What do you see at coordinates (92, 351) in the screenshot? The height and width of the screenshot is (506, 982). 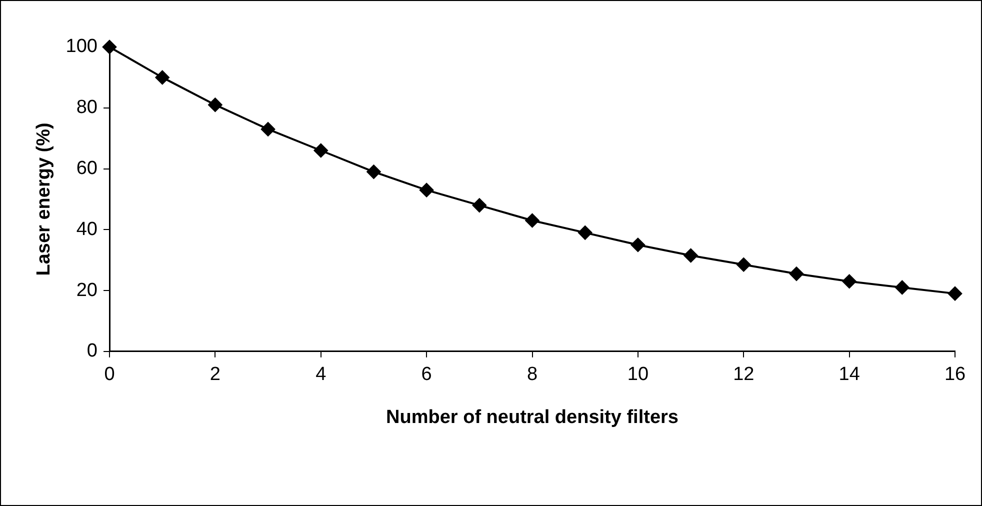 I see `y-tick-label: 0` at bounding box center [92, 351].